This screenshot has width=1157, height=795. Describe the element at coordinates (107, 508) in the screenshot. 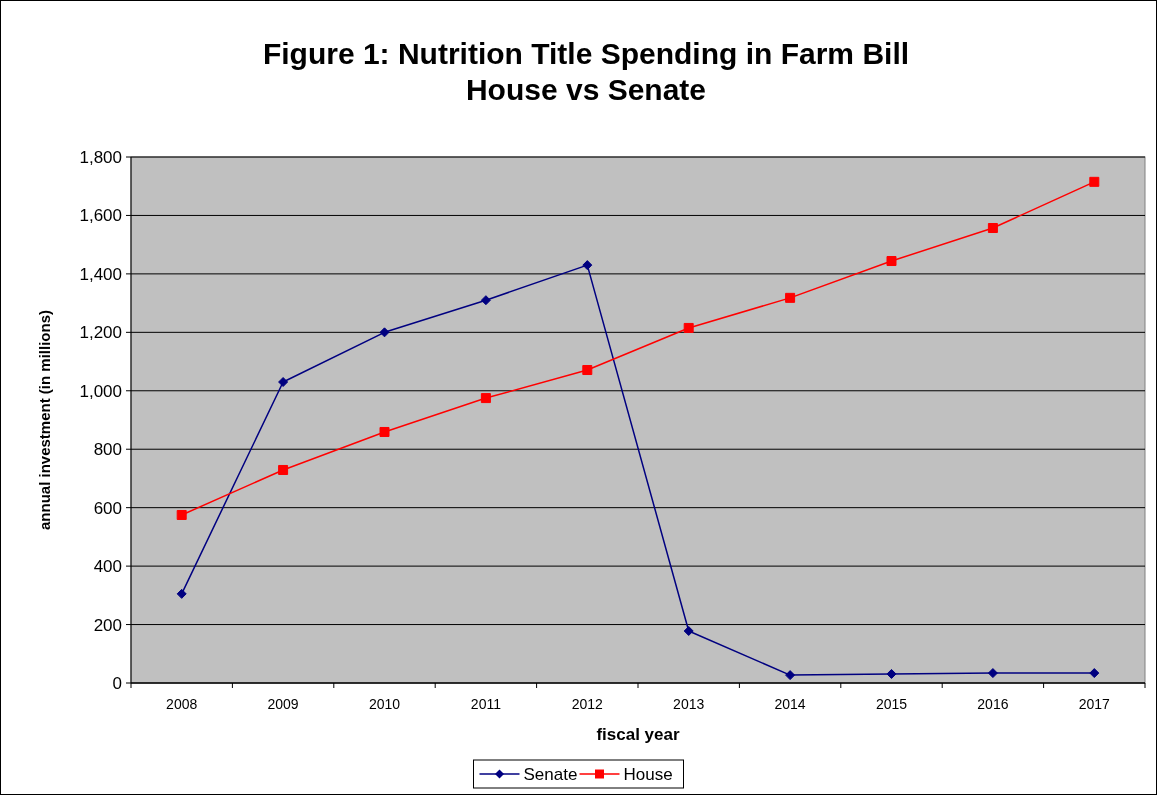

I see `y-tick-label: 600` at that location.